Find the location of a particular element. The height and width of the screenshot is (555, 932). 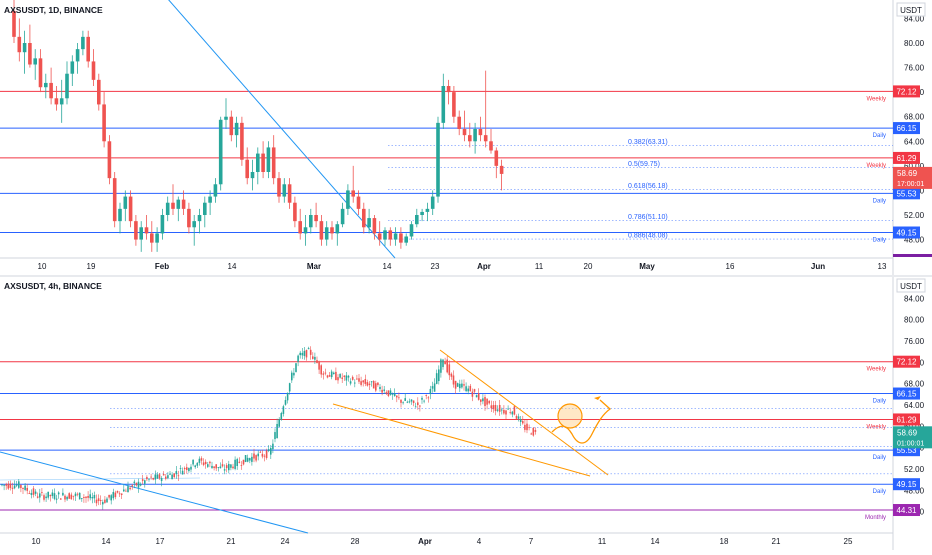

fourhour-level-tag is located at coordinates (906, 484).